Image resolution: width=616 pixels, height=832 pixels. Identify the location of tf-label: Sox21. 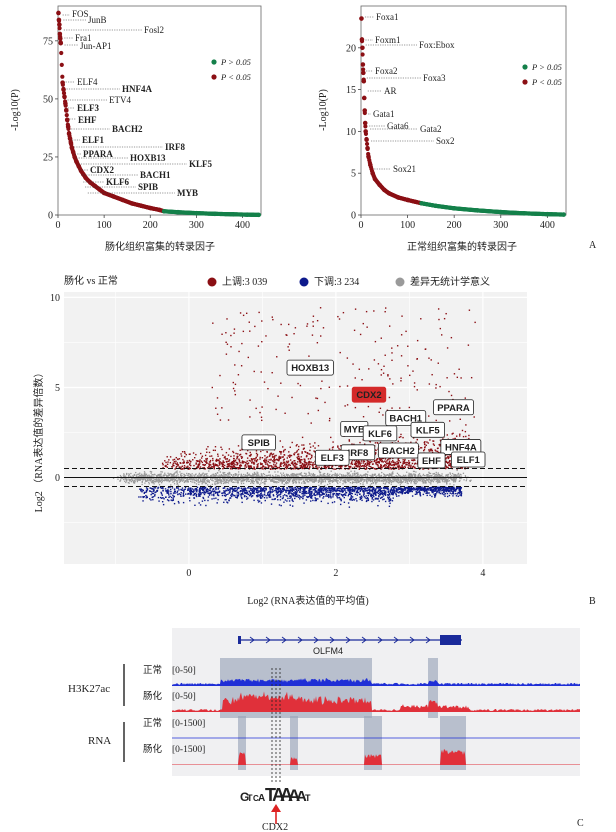
(404, 169).